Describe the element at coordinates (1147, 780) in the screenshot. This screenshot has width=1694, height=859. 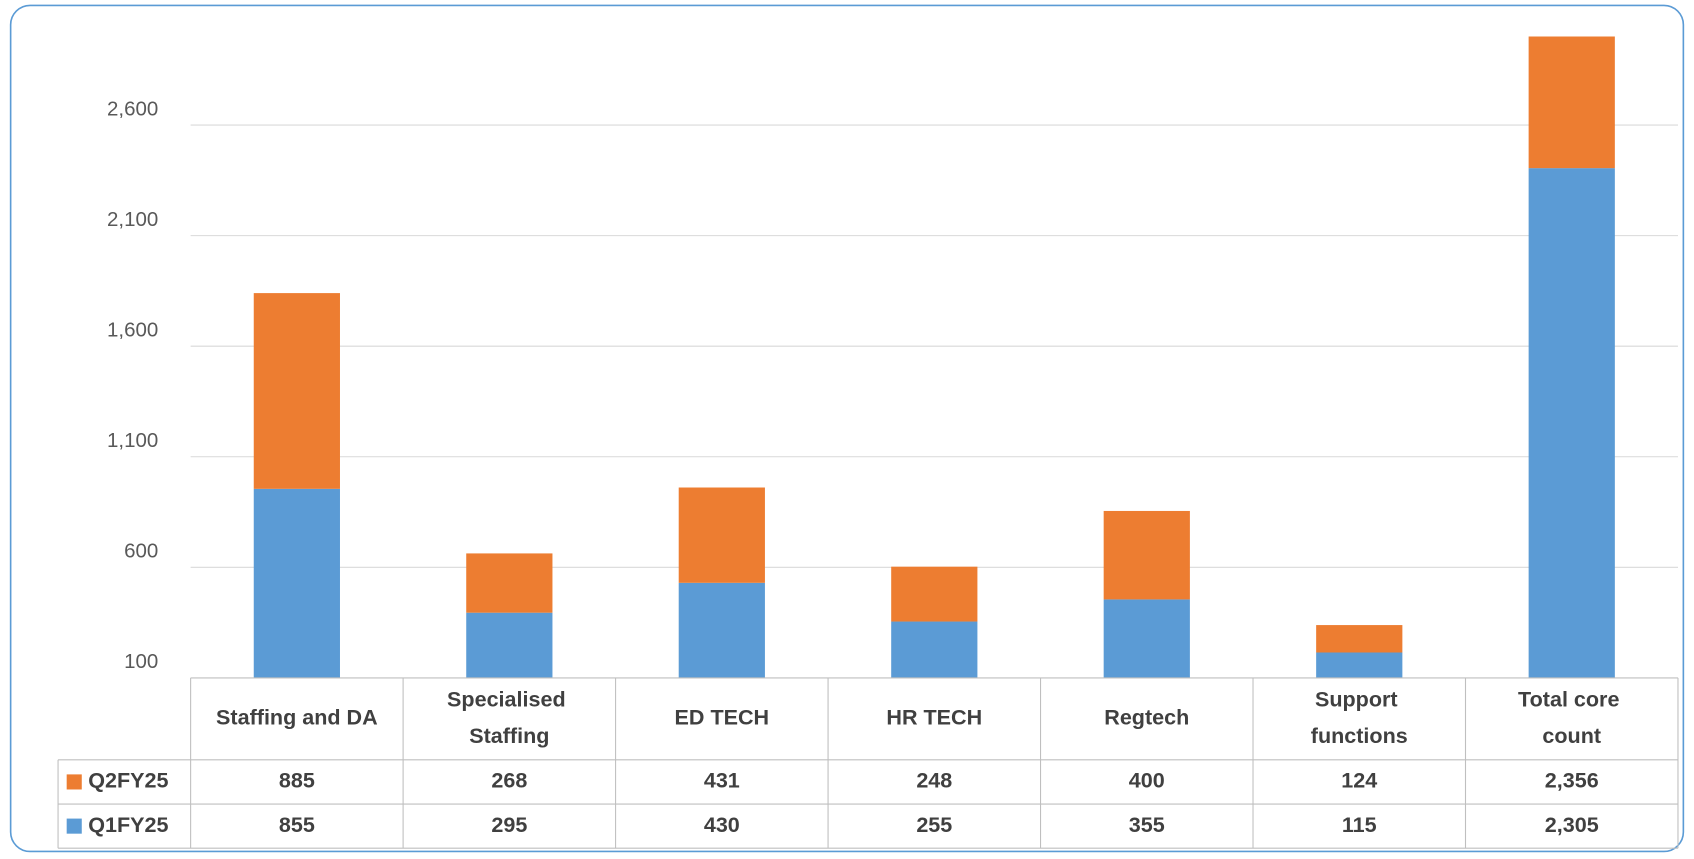
I see `table-value: 400` at that location.